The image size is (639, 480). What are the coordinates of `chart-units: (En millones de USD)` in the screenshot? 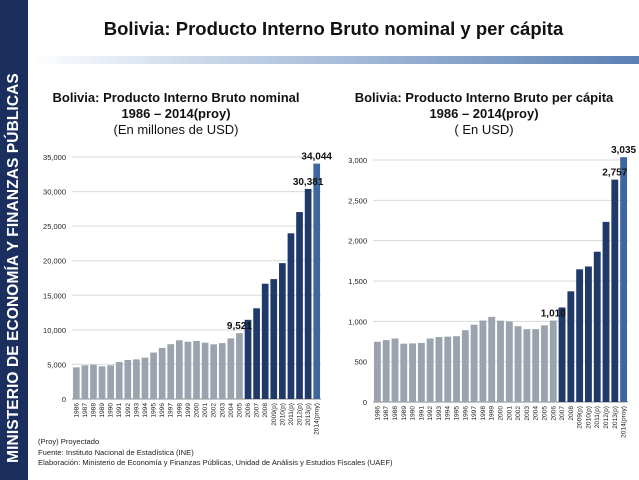 It's located at (176, 129).